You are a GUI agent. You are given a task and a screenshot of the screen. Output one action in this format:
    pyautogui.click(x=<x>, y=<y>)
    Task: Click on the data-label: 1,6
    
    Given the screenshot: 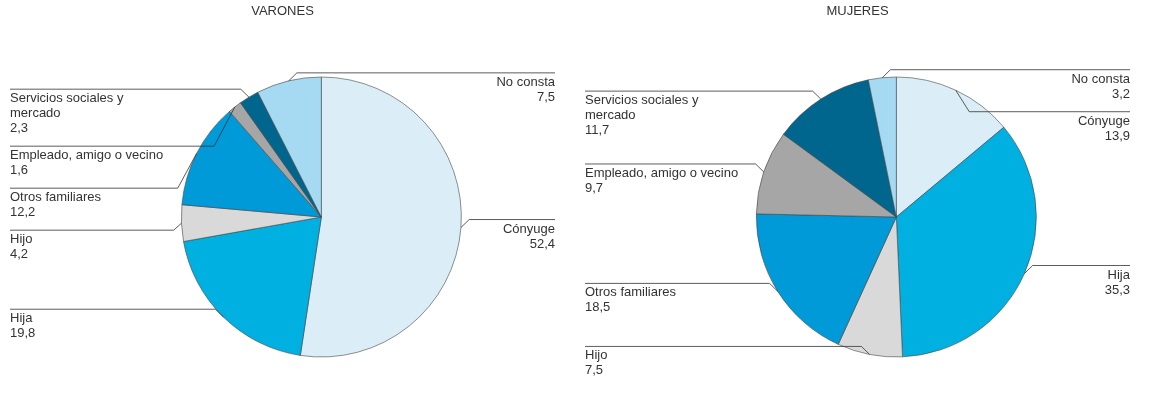 What is the action you would take?
    pyautogui.click(x=19, y=170)
    